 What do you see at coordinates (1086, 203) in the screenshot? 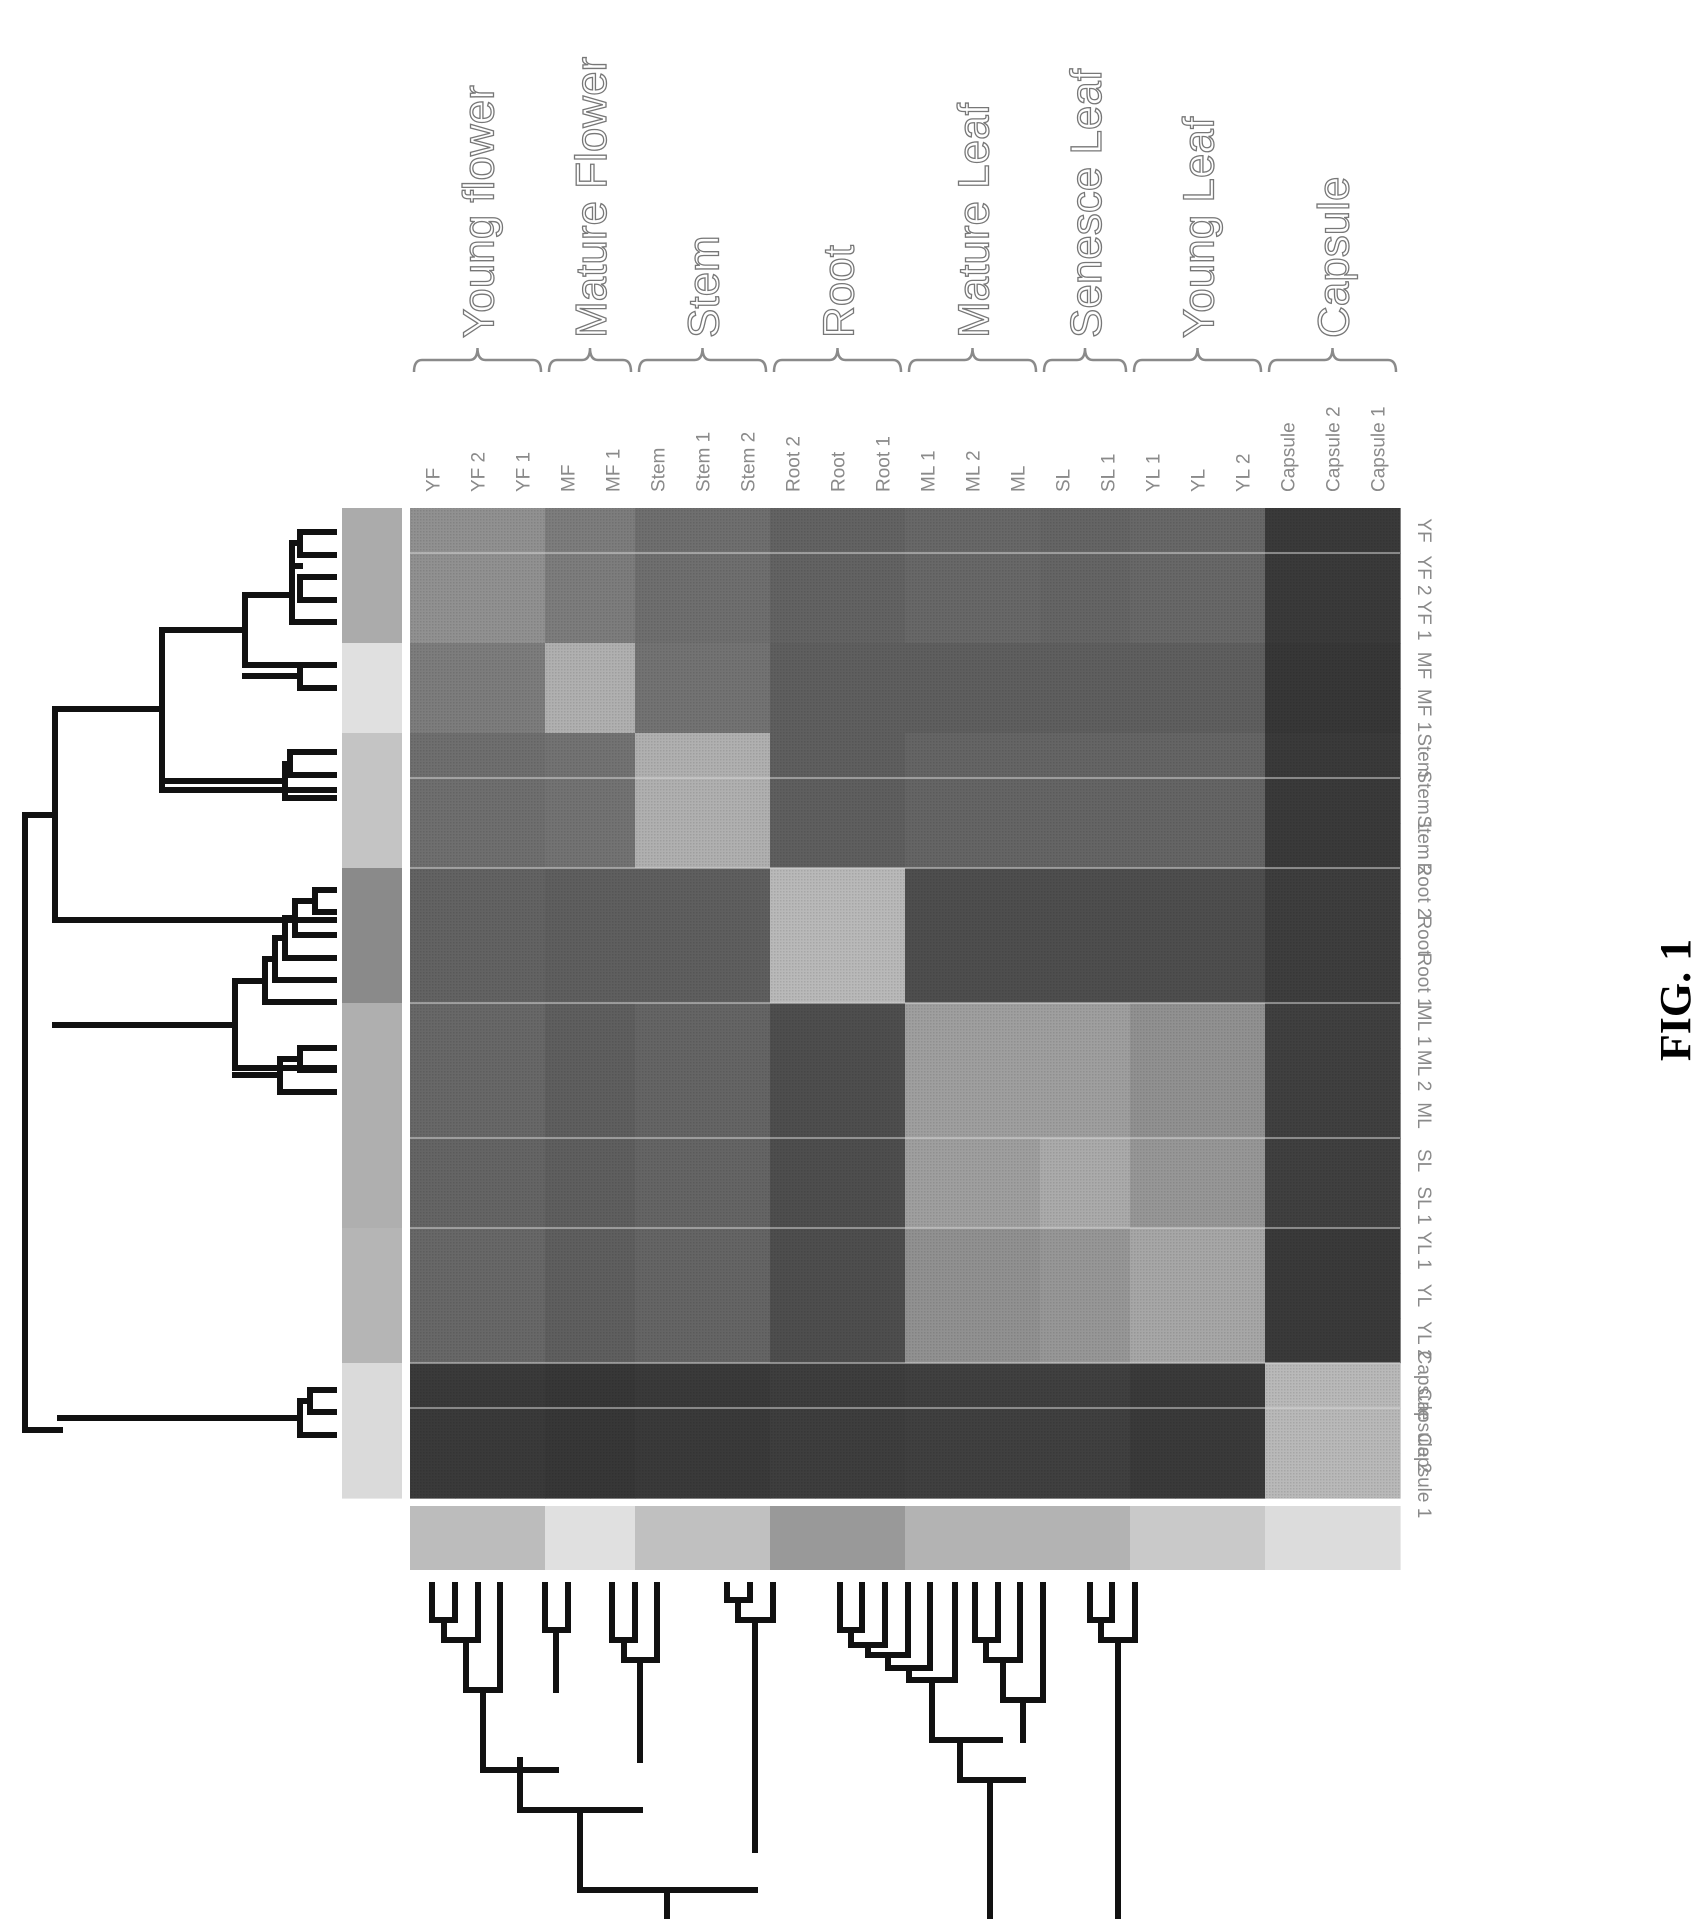
I see `group-label: Senesce Leaf` at bounding box center [1086, 203].